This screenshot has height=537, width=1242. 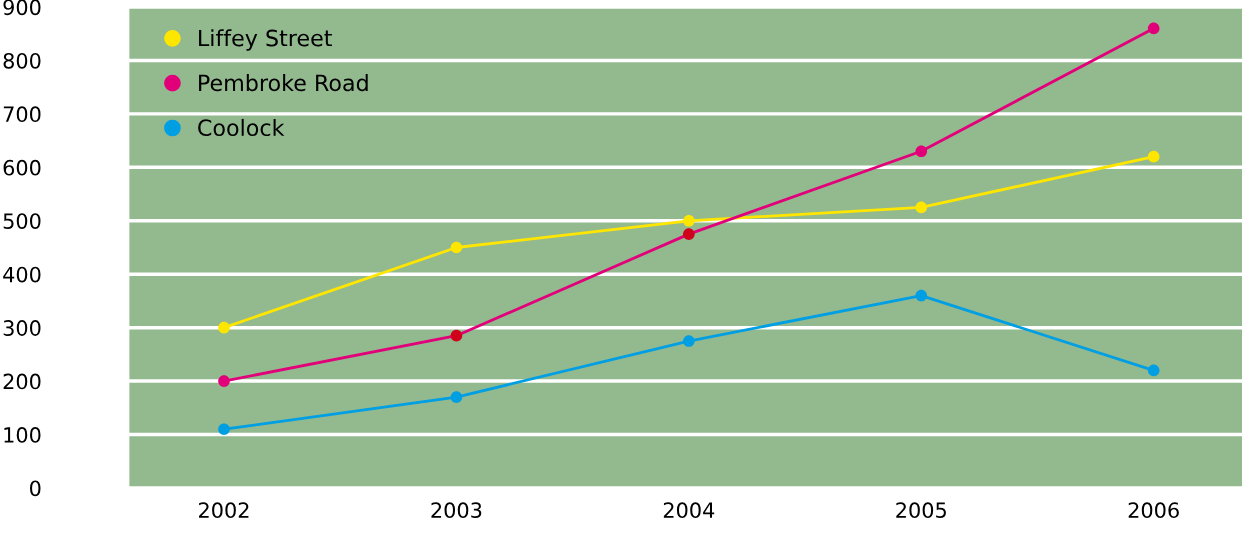 What do you see at coordinates (22, 221) in the screenshot?
I see `y-tick-label: 500` at bounding box center [22, 221].